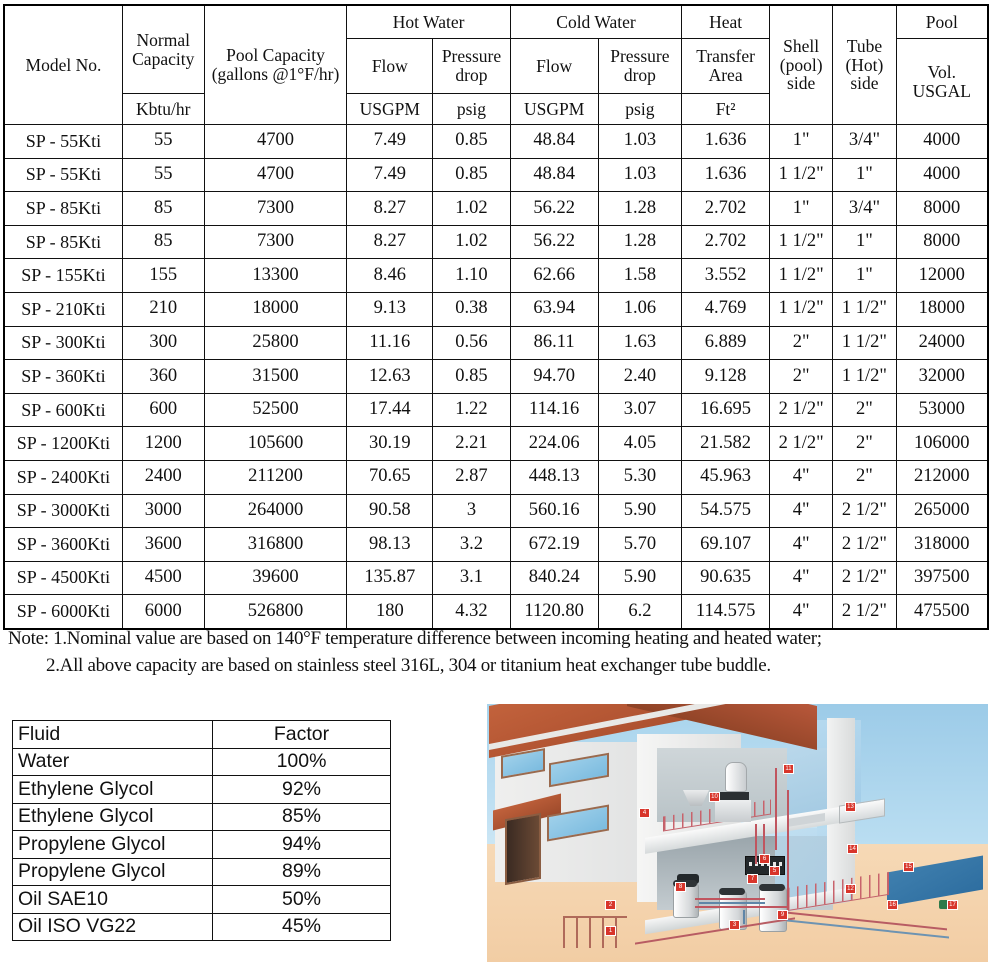 This screenshot has height=964, width=992. What do you see at coordinates (725, 309) in the screenshot?
I see `spec-cell-r5-c7: 4.769` at bounding box center [725, 309].